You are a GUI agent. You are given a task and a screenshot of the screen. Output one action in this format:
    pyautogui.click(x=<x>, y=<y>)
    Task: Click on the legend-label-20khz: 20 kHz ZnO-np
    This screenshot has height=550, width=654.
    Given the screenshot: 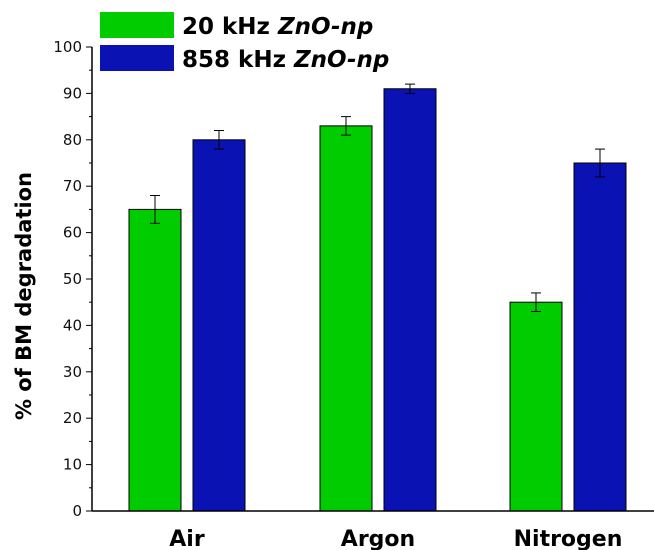 What is the action you would take?
    pyautogui.click(x=277, y=27)
    